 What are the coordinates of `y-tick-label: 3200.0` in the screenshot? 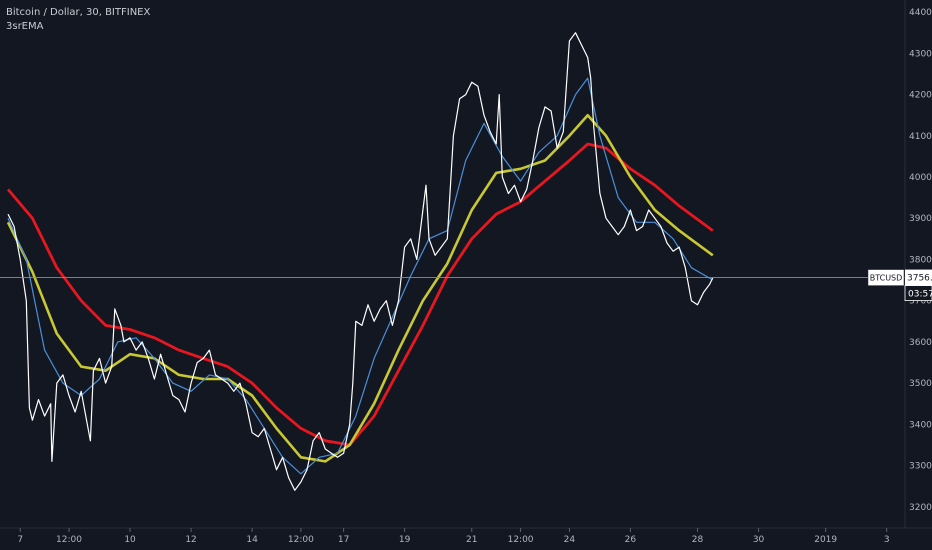 It's located at (920, 508).